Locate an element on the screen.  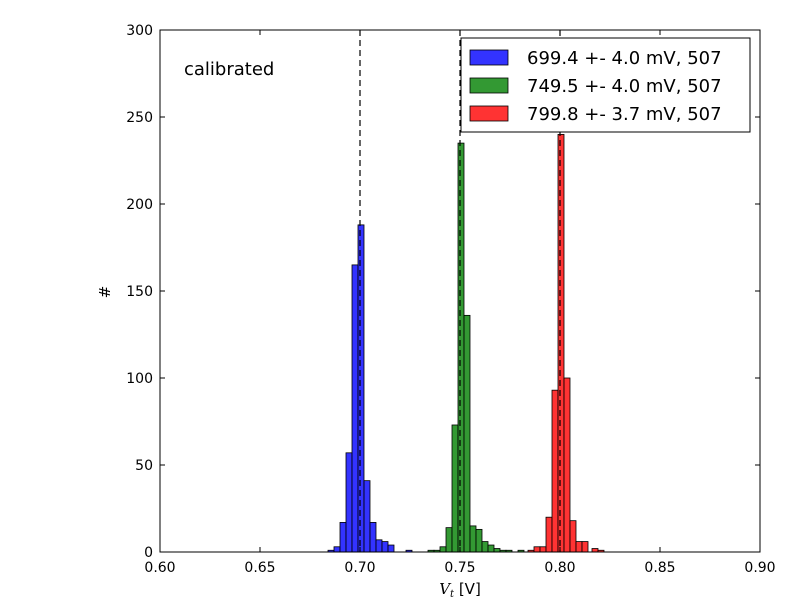
x-tick-label-4: 0.75 is located at coordinates (459, 568).